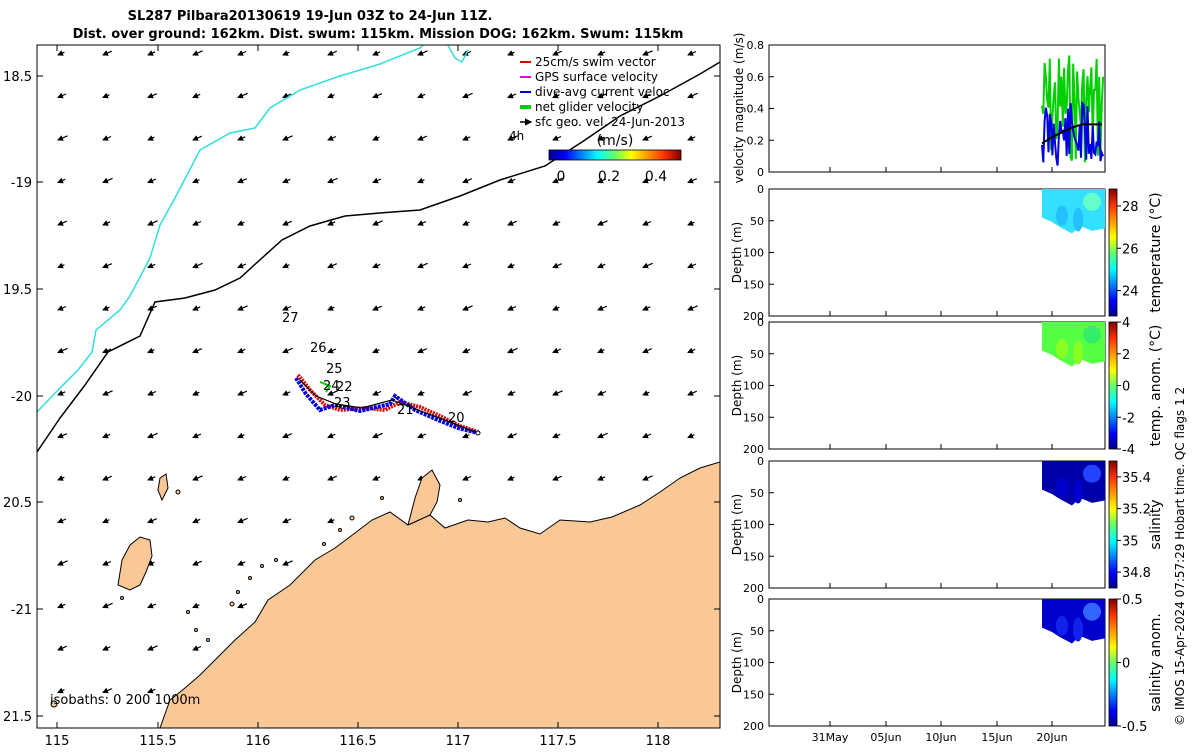 Image resolution: width=1200 pixels, height=754 pixels. I want to click on colorbar-tick-label: -2, so click(1128, 418).